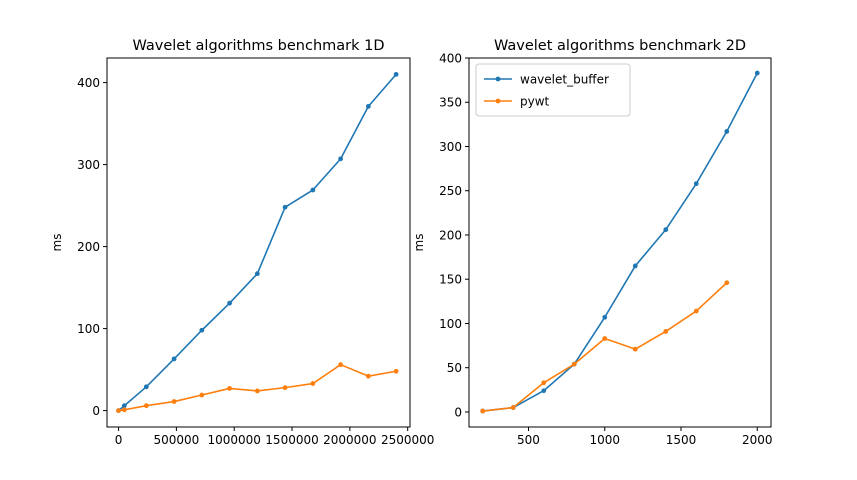  What do you see at coordinates (419, 243) in the screenshot?
I see `chart-2d-y-axis-label: ms` at bounding box center [419, 243].